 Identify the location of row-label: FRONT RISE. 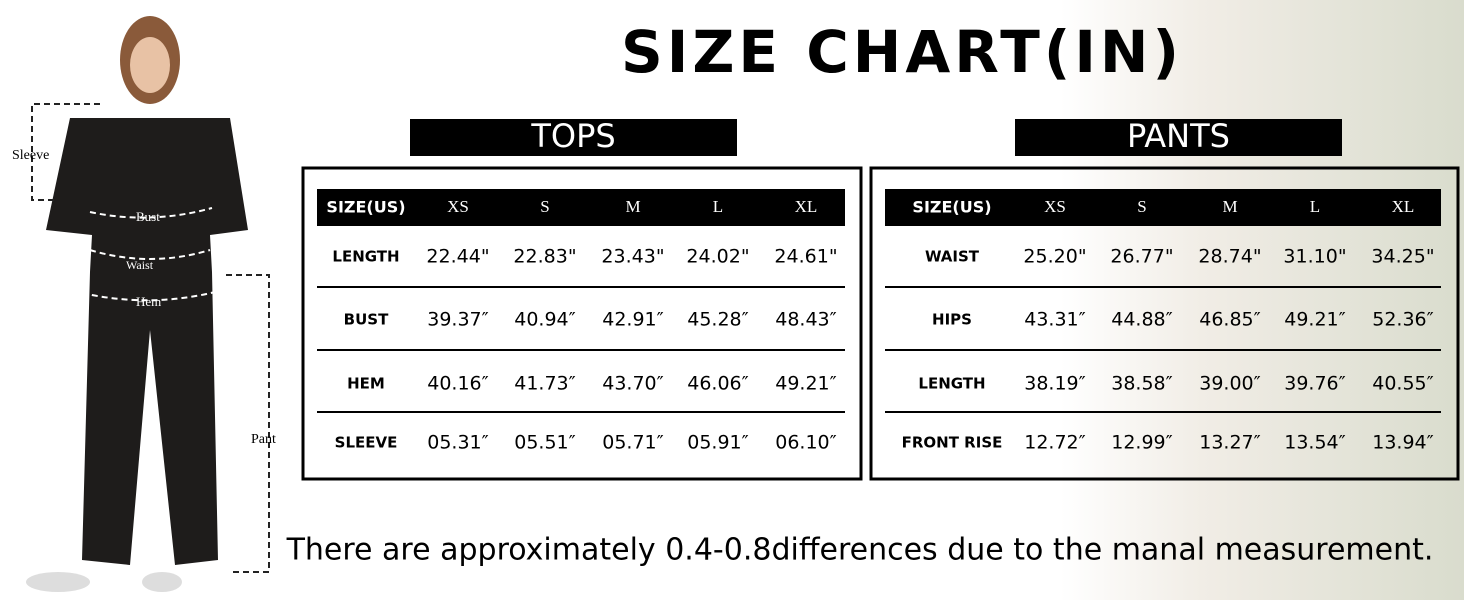
(952, 443).